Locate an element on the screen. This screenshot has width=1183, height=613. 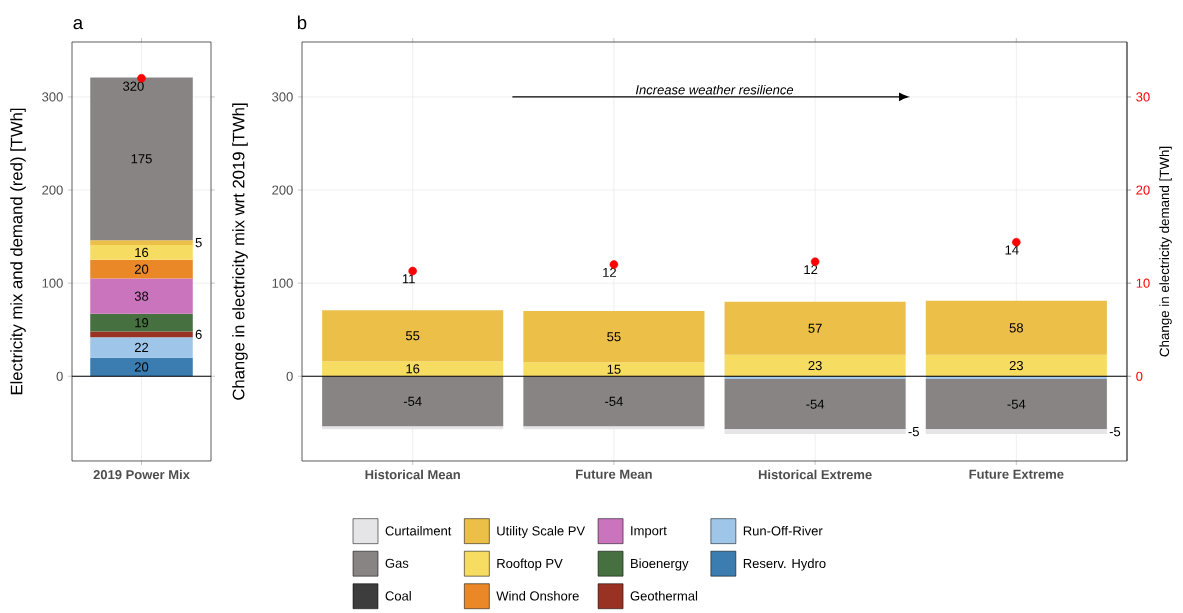
legend-label: Rooftop PV is located at coordinates (530, 564).